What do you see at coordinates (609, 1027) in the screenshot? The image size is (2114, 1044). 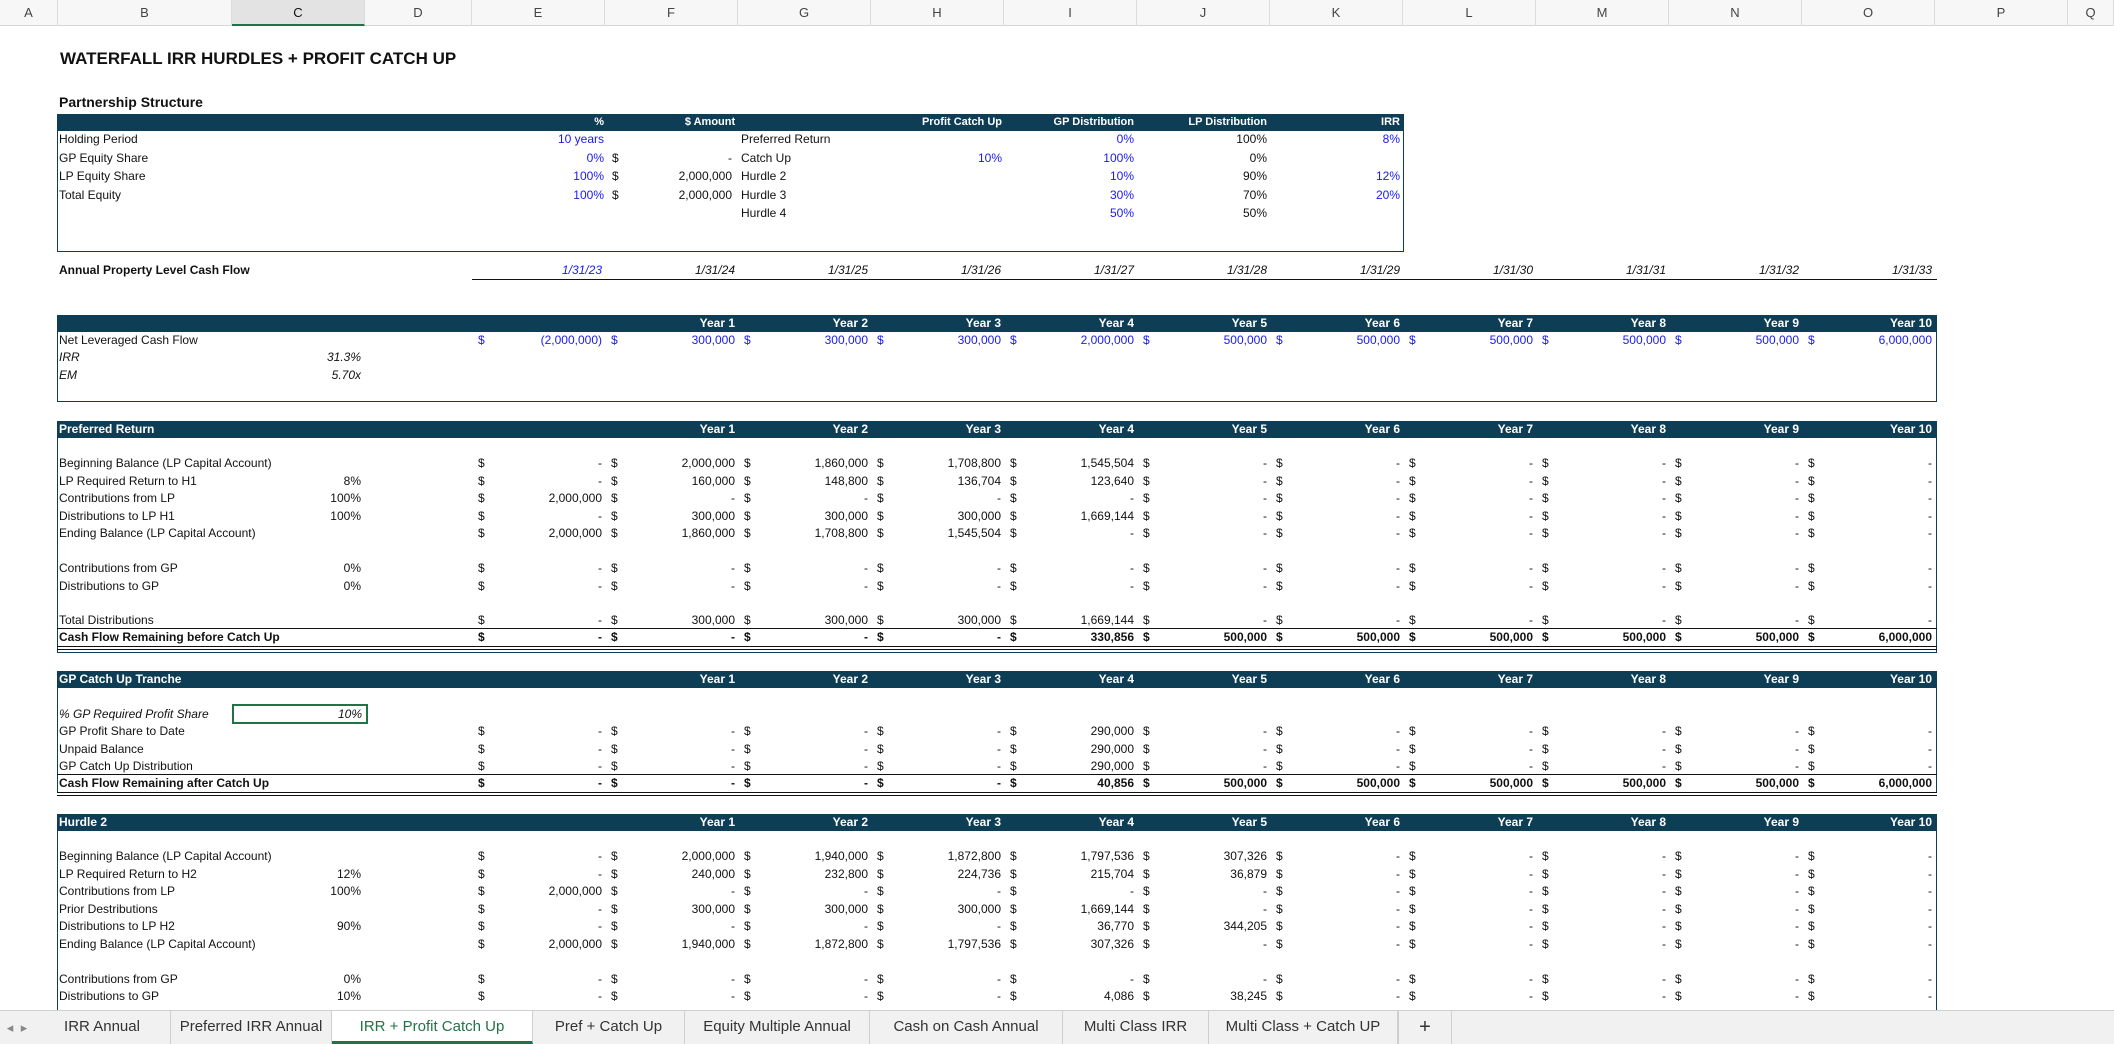 I see `sheet-tab-pref-catch-up: Pref + Catch Up` at bounding box center [609, 1027].